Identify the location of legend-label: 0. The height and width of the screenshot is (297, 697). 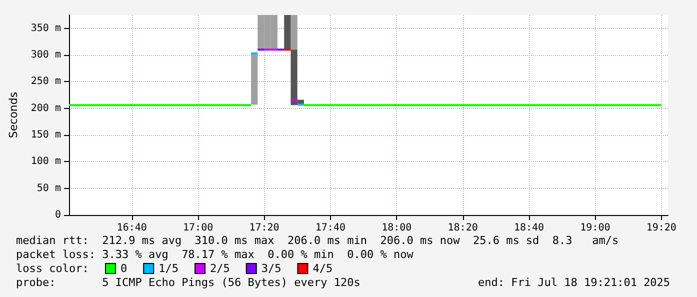
(124, 268).